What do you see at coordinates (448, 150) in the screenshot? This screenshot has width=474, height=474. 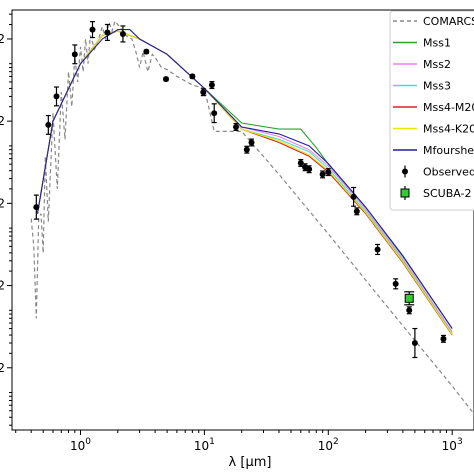 I see `legend-label: Mfourshell` at bounding box center [448, 150].